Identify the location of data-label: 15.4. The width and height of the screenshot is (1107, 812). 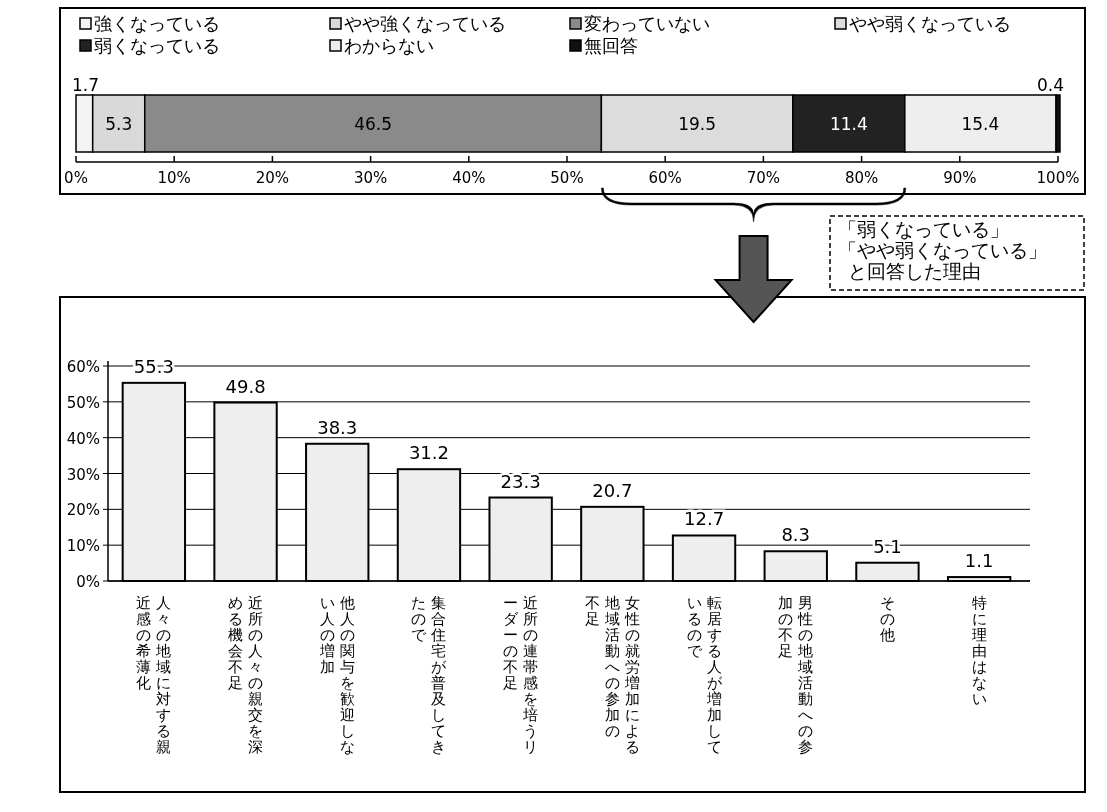
(980, 123).